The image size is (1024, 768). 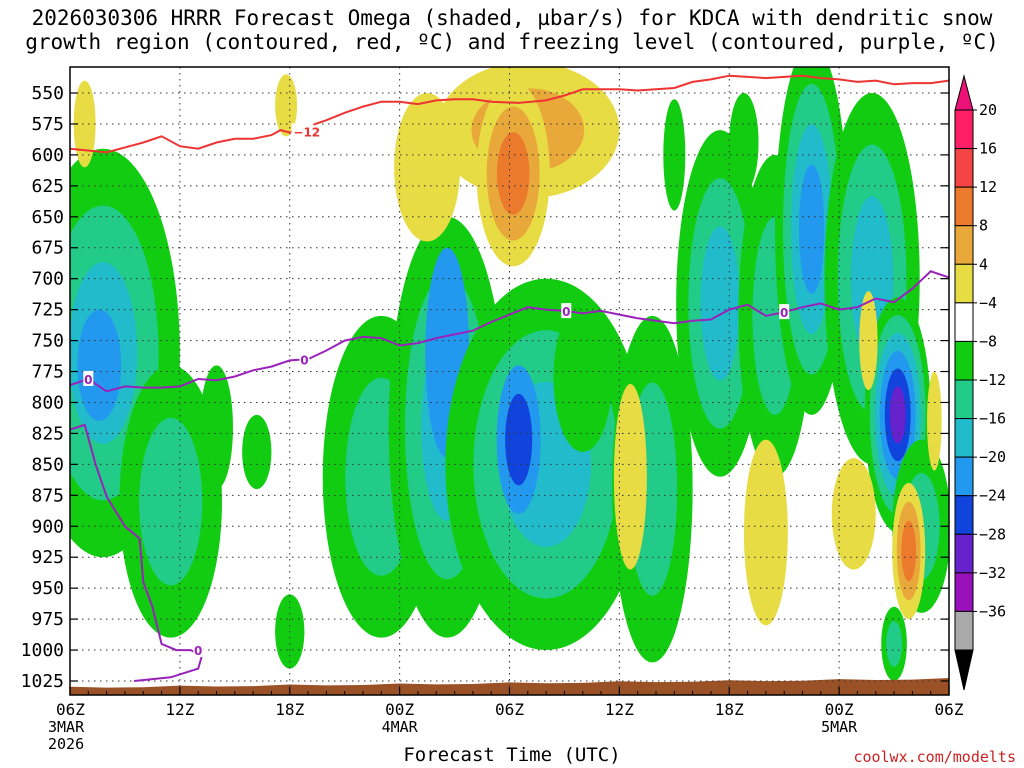 What do you see at coordinates (42, 681) in the screenshot?
I see `y-tick-label-p1025: 1025` at bounding box center [42, 681].